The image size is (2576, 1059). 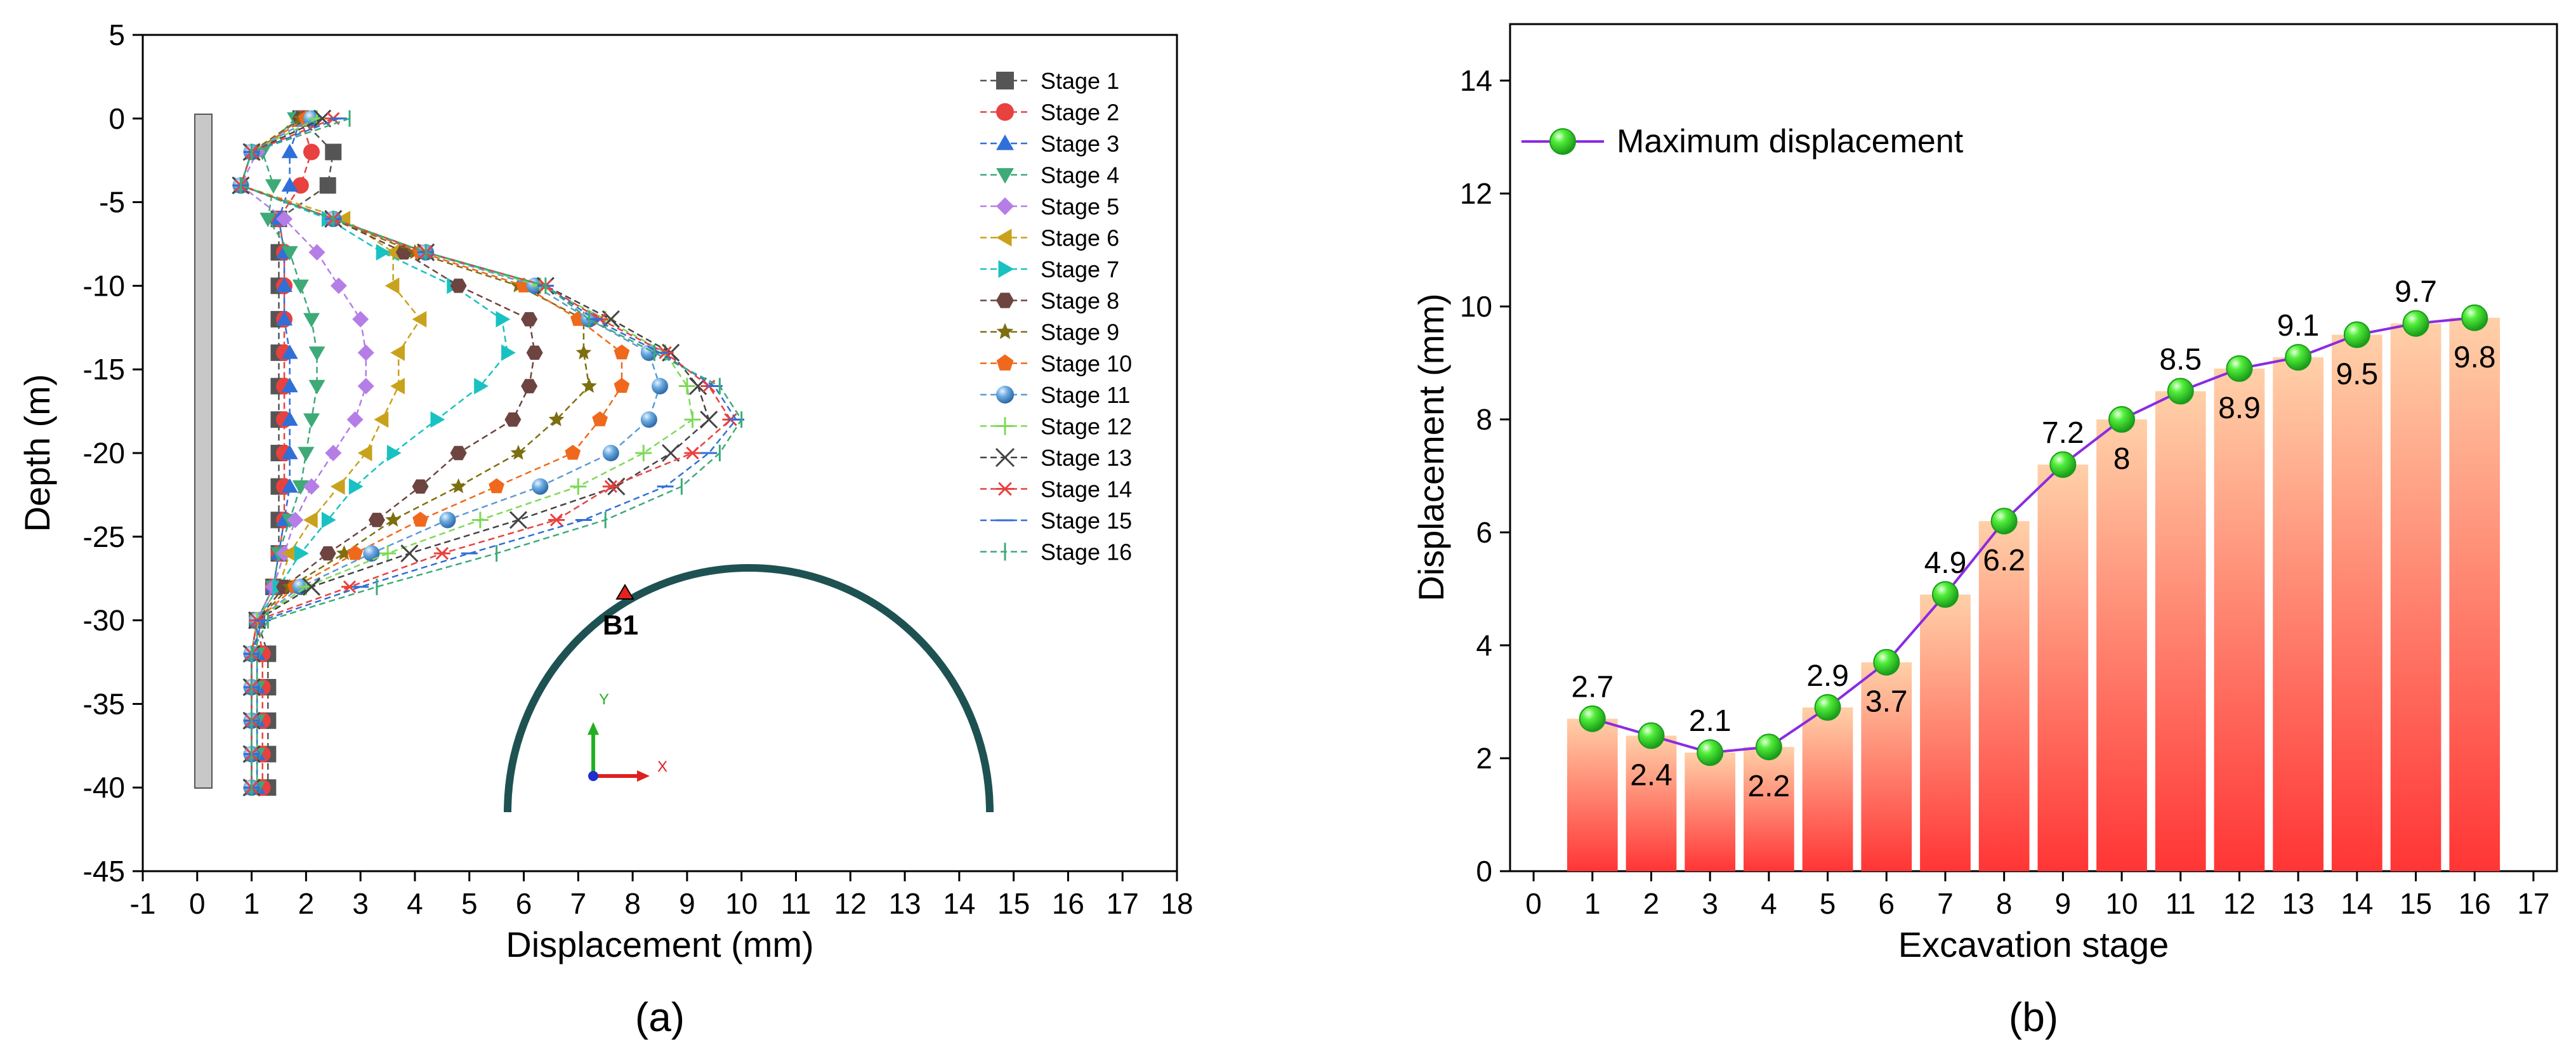 What do you see at coordinates (1484, 871) in the screenshot?
I see `panel-b-y-tick-label: 0` at bounding box center [1484, 871].